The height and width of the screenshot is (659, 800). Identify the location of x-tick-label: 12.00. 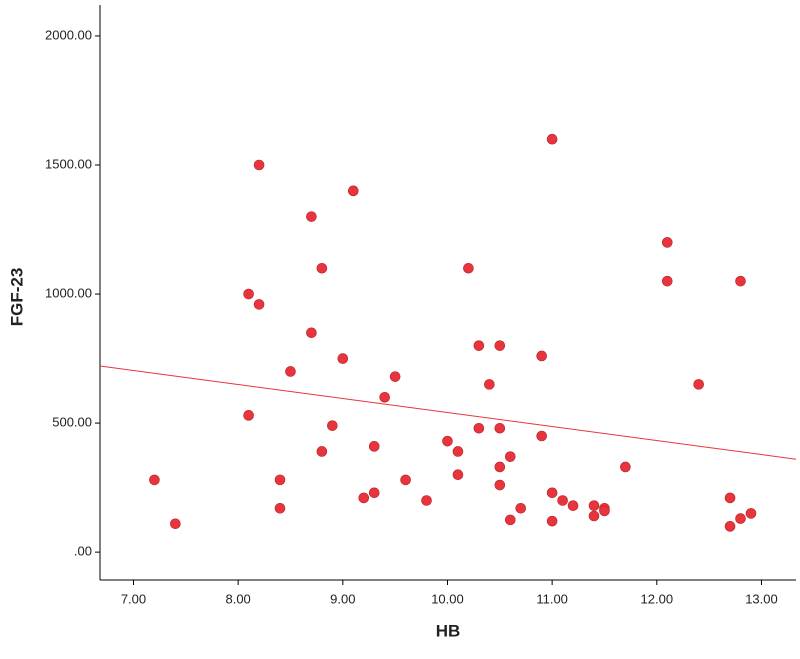
(657, 598).